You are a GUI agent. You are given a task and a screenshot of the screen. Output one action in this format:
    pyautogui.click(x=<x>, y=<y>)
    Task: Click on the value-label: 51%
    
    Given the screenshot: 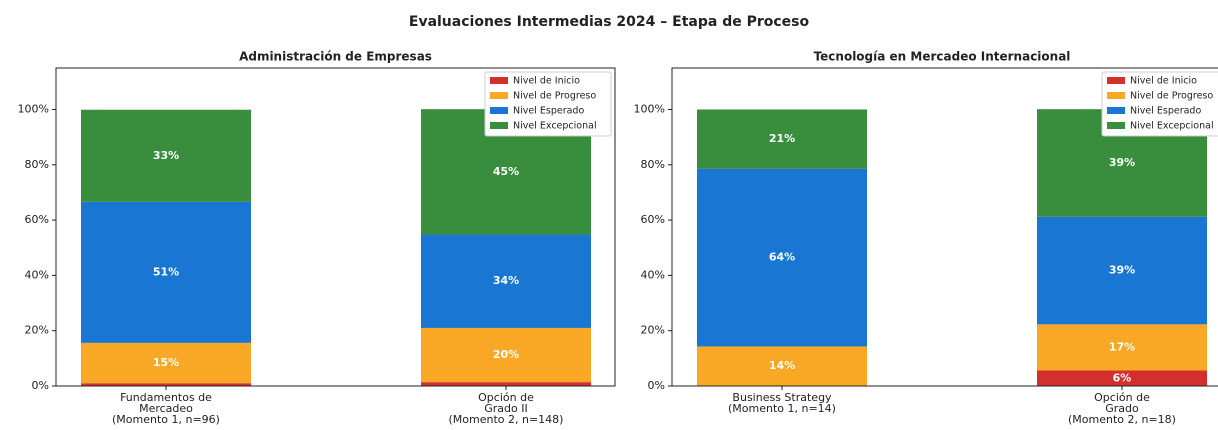 What is the action you would take?
    pyautogui.click(x=166, y=271)
    